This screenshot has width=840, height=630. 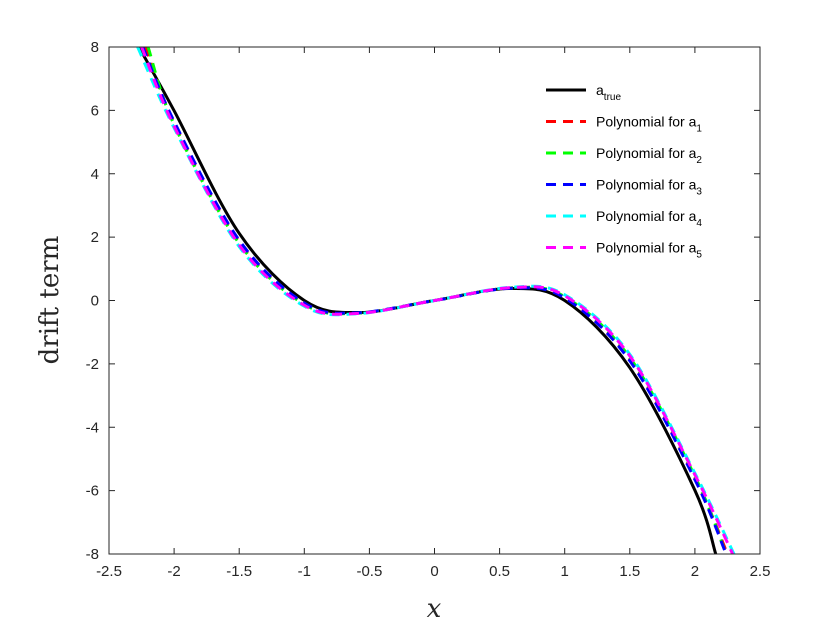 I want to click on legend-entry: atrue, so click(x=608, y=92).